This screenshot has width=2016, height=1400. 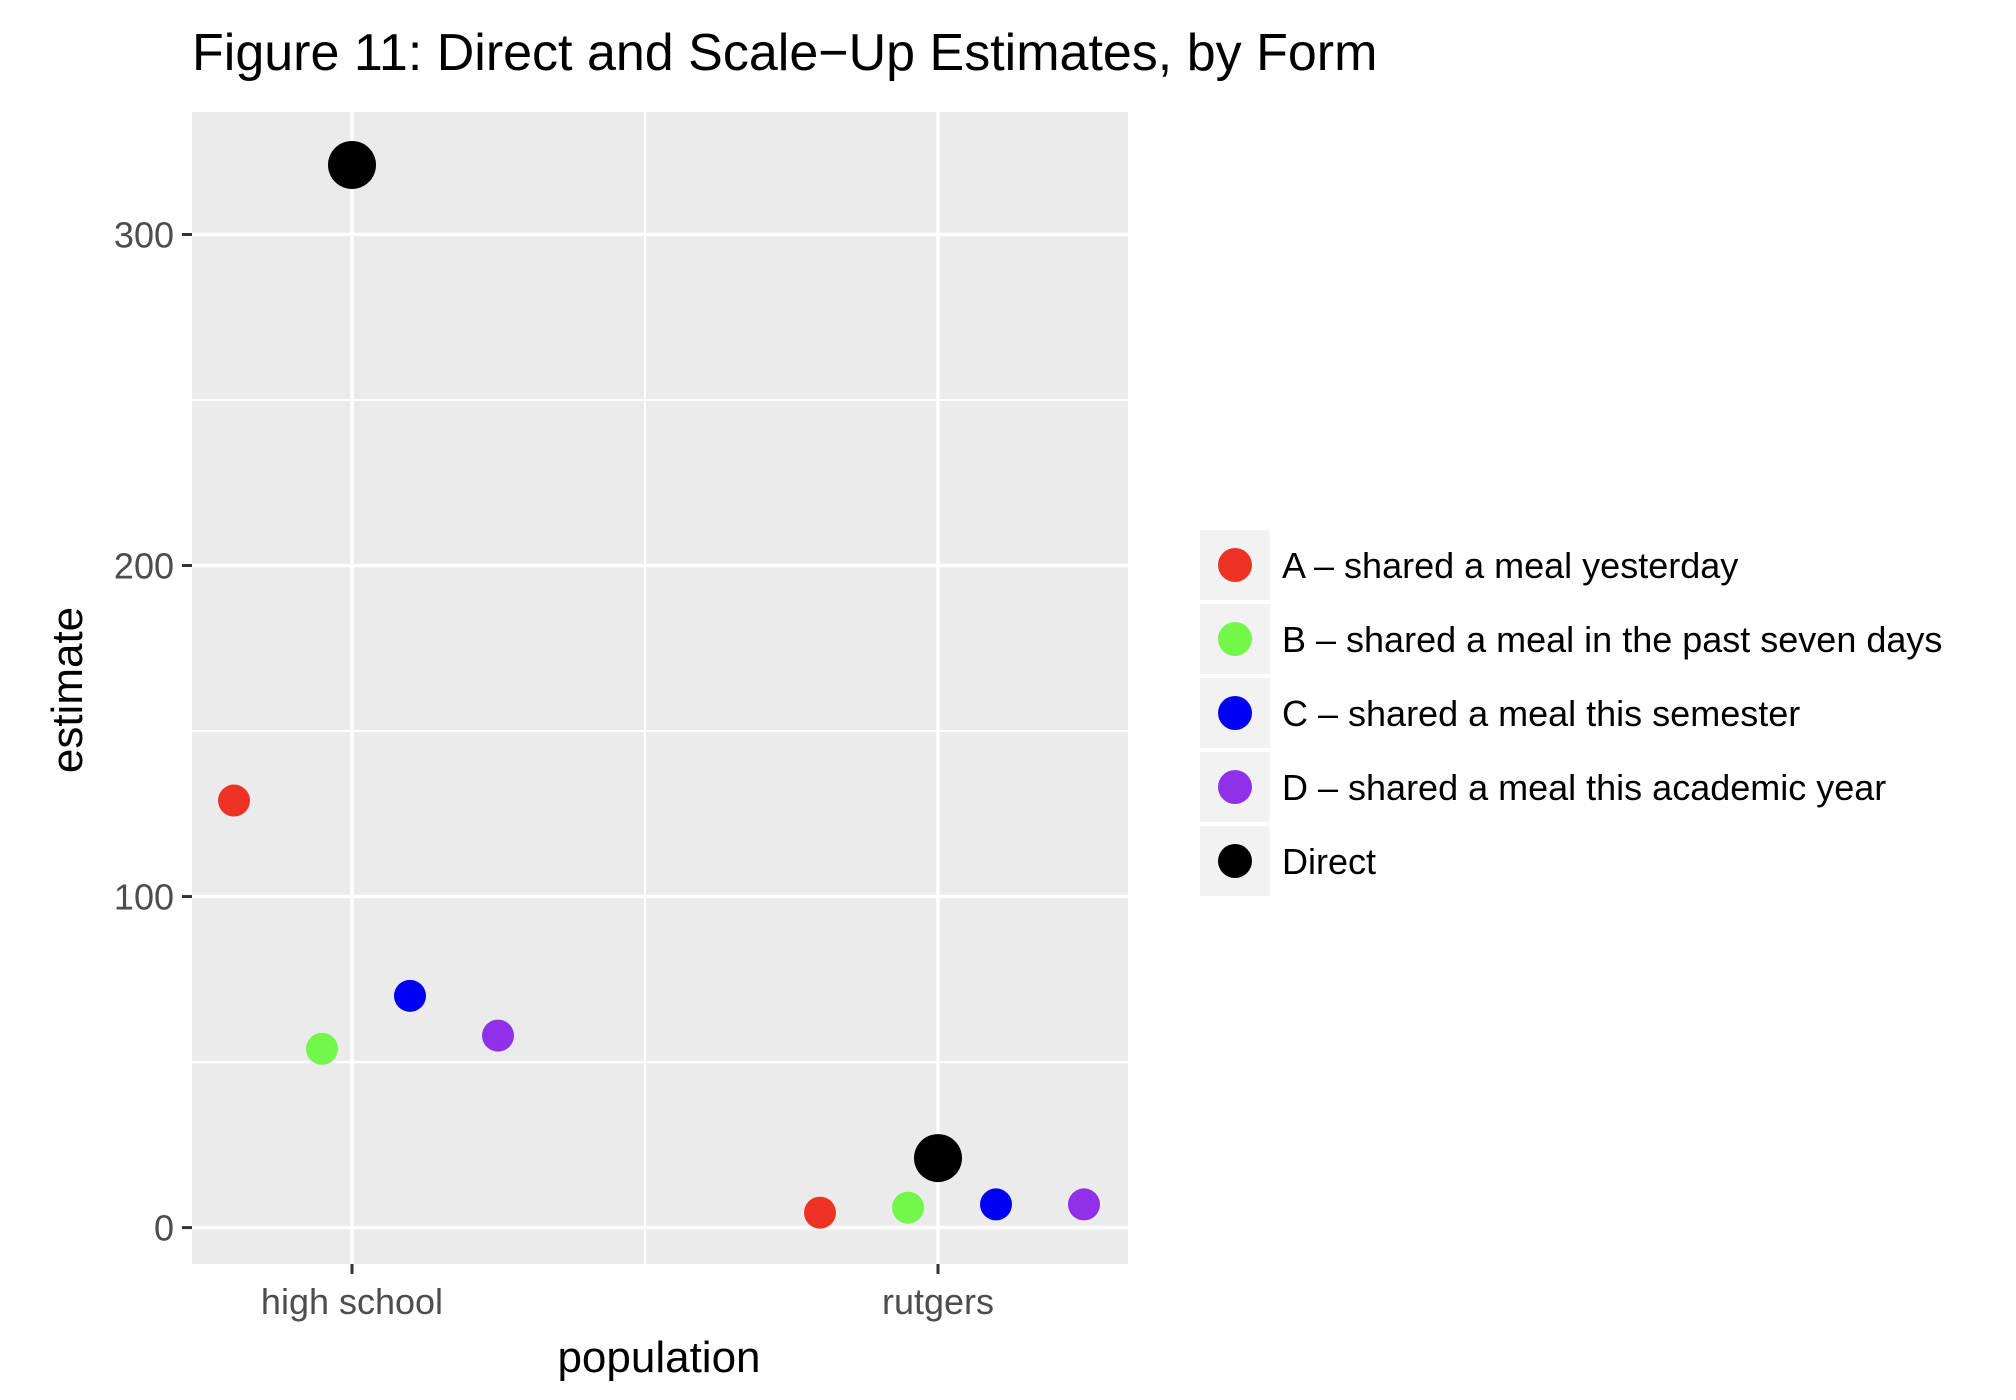 I want to click on legend-label: A – shared a meal yesterday, so click(x=1510, y=565).